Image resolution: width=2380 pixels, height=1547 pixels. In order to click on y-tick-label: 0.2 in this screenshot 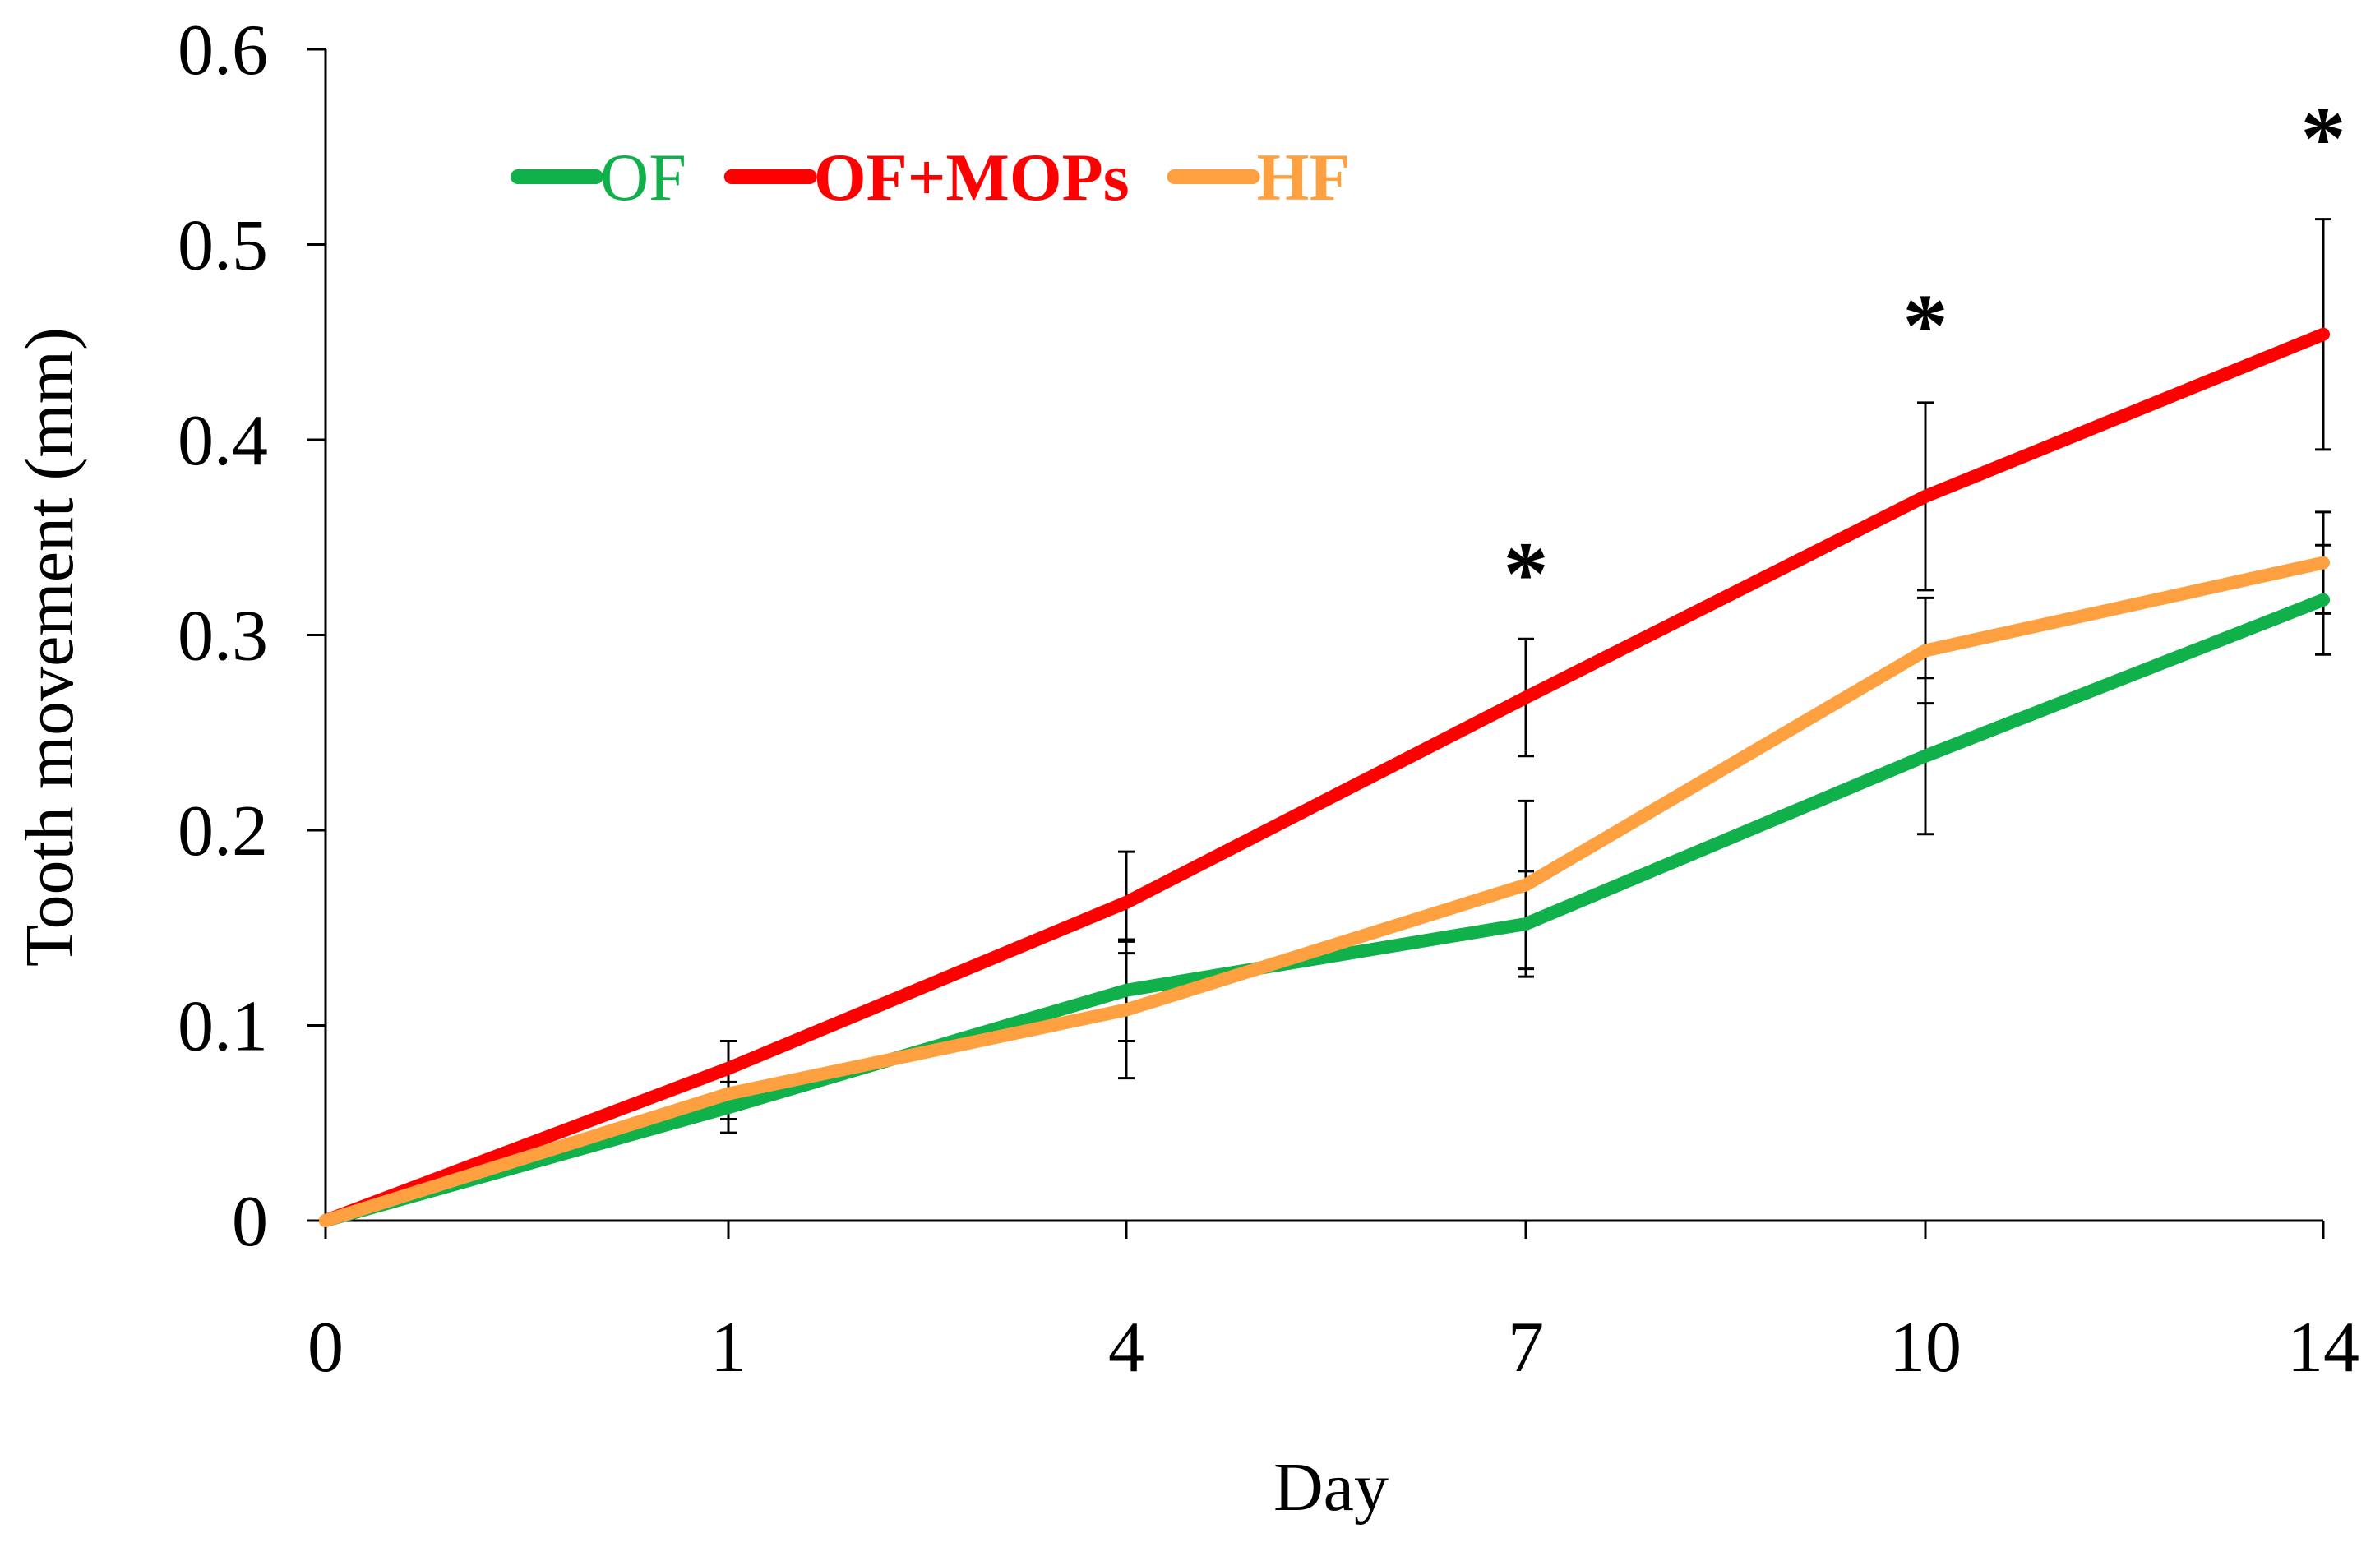, I will do `click(223, 831)`.